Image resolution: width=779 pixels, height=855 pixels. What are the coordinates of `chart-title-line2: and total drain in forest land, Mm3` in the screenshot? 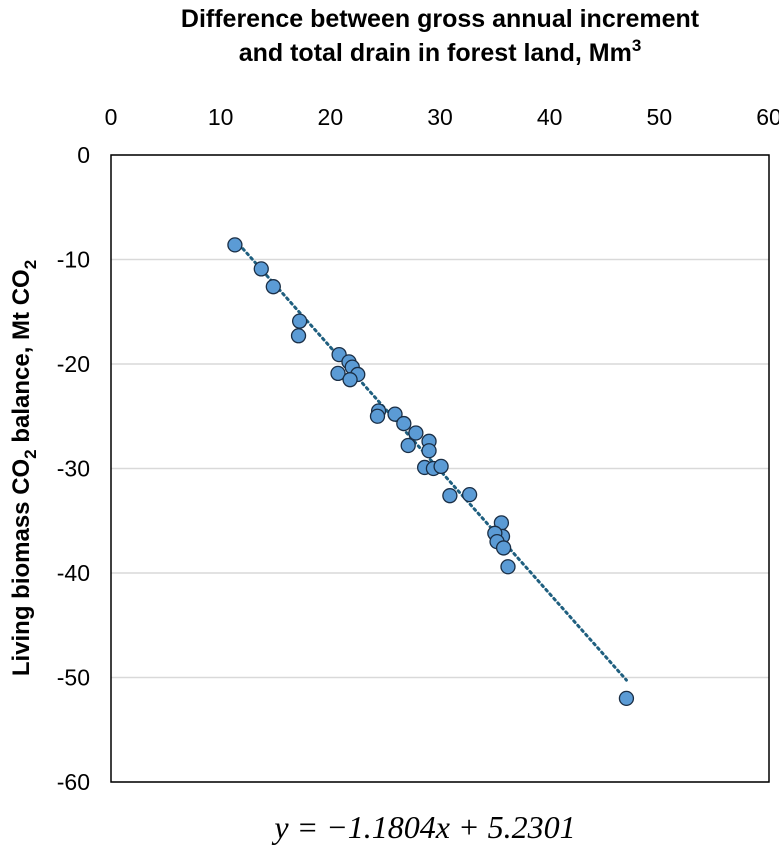 It's located at (440, 51).